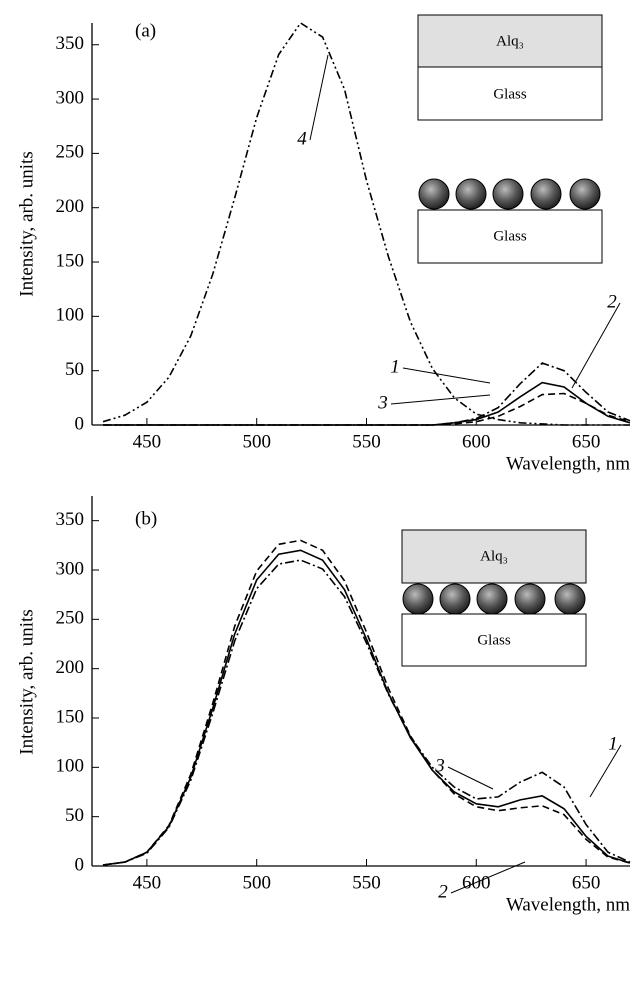 This screenshot has height=981, width=633. I want to click on inset: Alq₃ Glass, so click(494, 598).